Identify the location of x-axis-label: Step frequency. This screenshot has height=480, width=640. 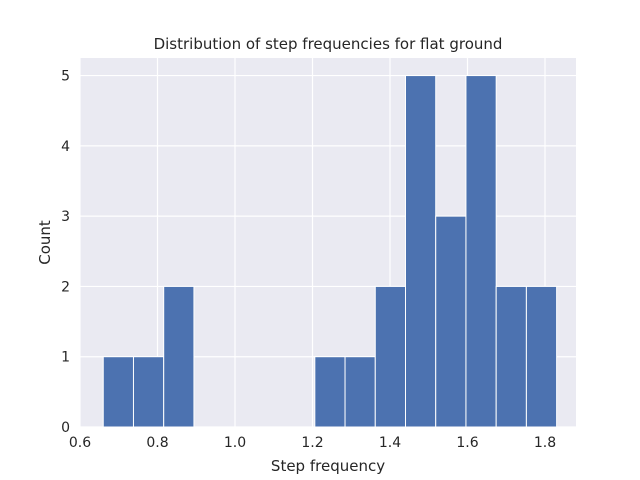
(328, 466).